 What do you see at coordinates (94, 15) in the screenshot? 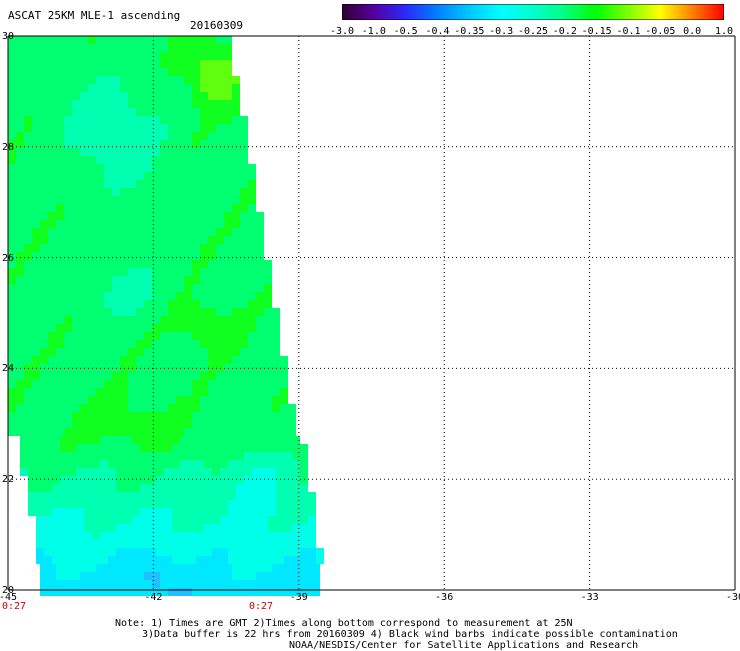
I see `map-title: ASCAT 25KM MLE-1 ascending` at bounding box center [94, 15].